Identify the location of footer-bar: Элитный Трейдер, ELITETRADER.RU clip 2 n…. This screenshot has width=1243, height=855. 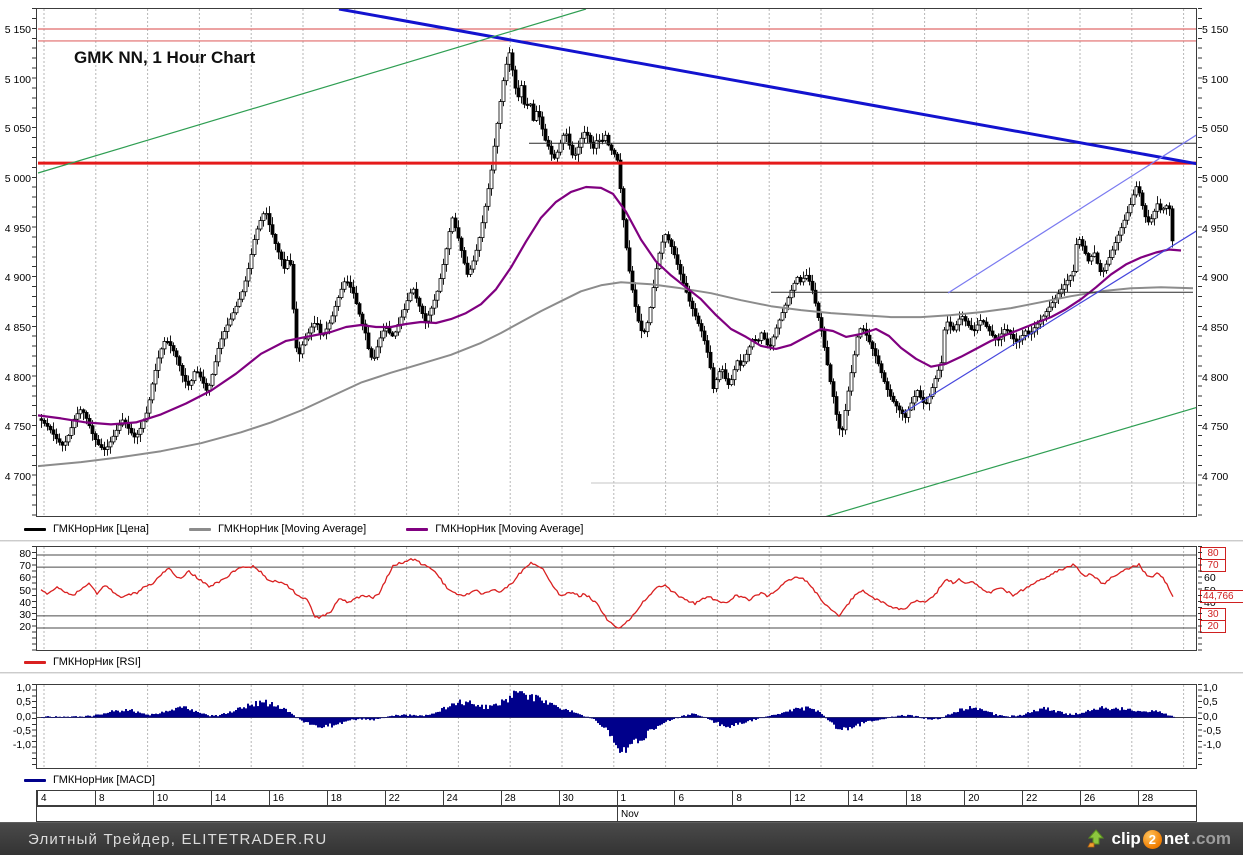
(621, 838).